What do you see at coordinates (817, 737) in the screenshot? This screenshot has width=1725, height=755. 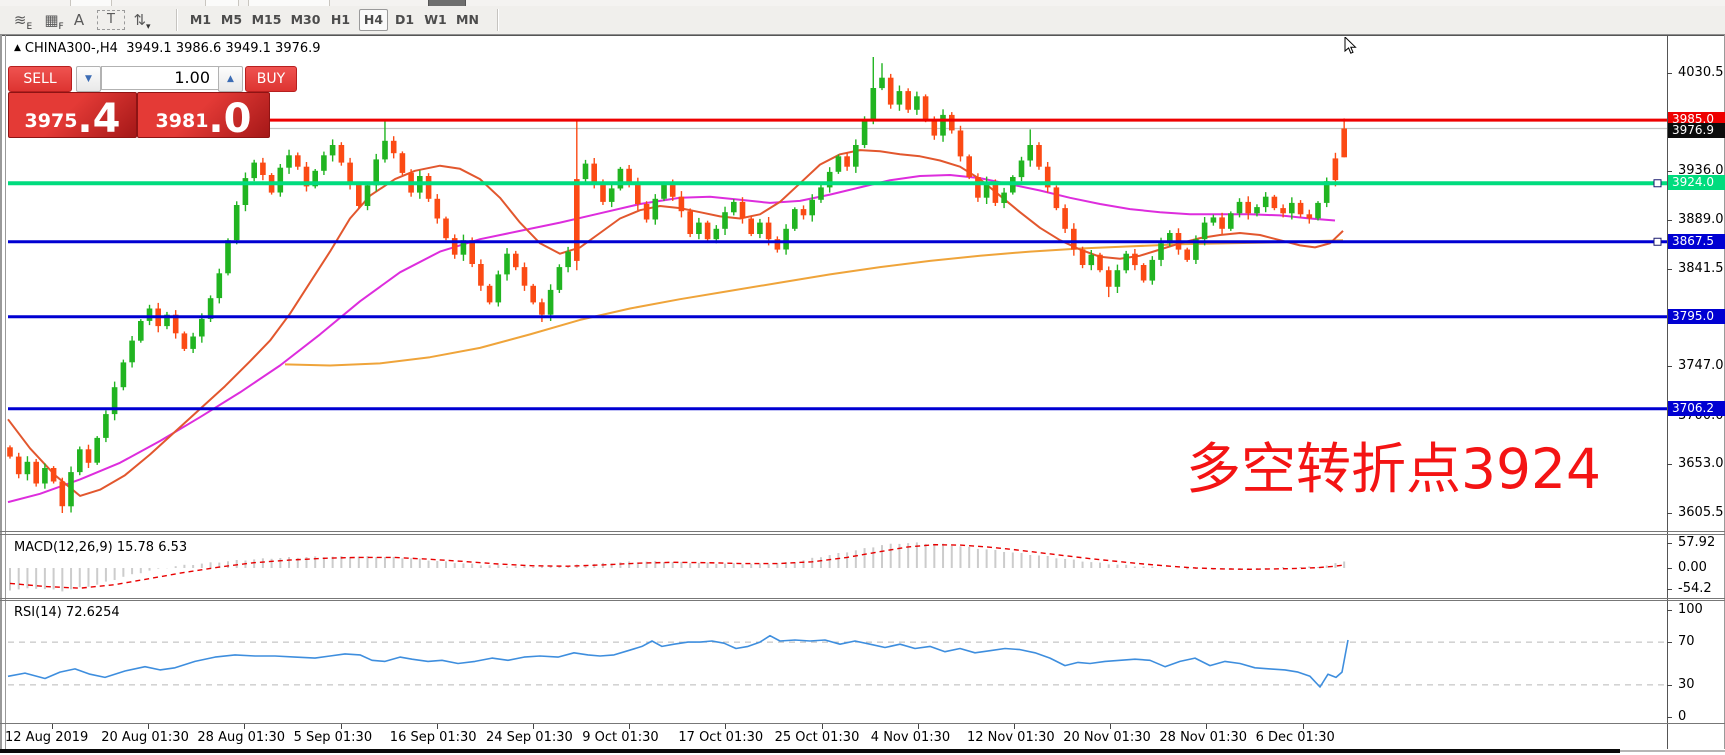 I see `date-axis-label: 25 Oct 01:30` at bounding box center [817, 737].